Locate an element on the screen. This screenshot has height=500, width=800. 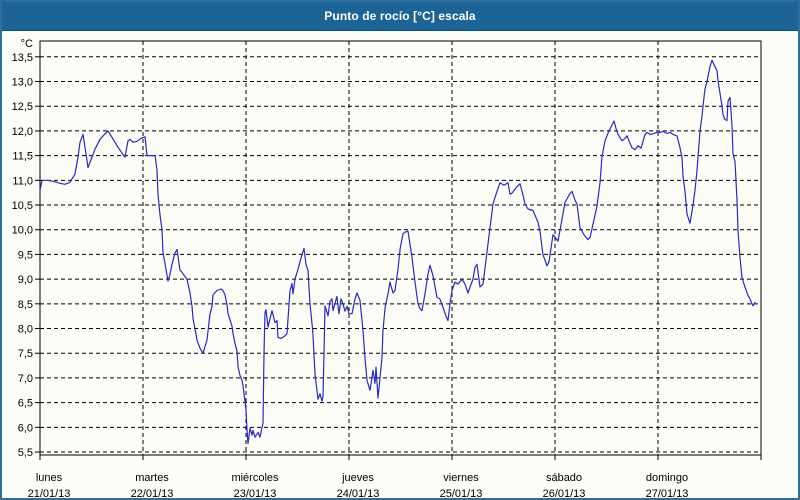
svg-text: 8,5 is located at coordinates (25, 305).